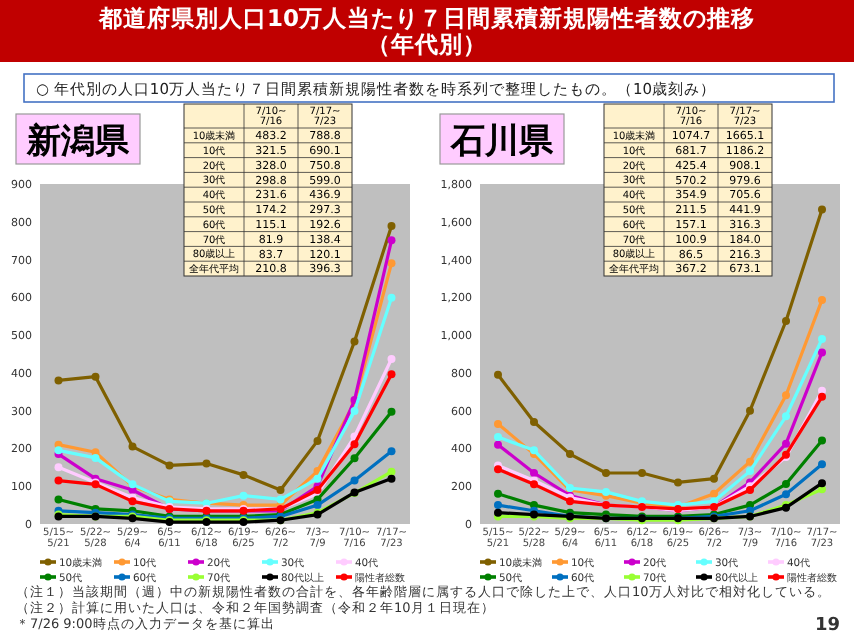 The image size is (854, 640). I want to click on text: 都道府県別人口10万人当たり７日間累積新規陽性者数の推移（年代別）, so click(426, 31).